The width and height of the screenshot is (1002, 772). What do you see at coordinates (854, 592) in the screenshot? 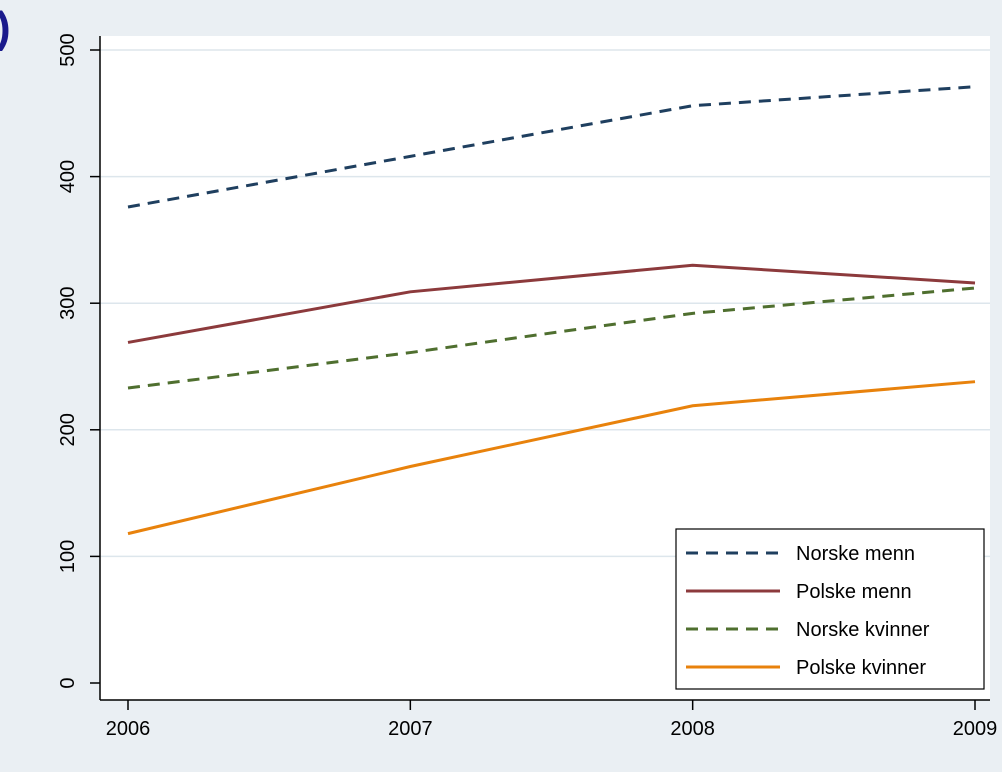
I see `legend-label: Polske menn` at bounding box center [854, 592].